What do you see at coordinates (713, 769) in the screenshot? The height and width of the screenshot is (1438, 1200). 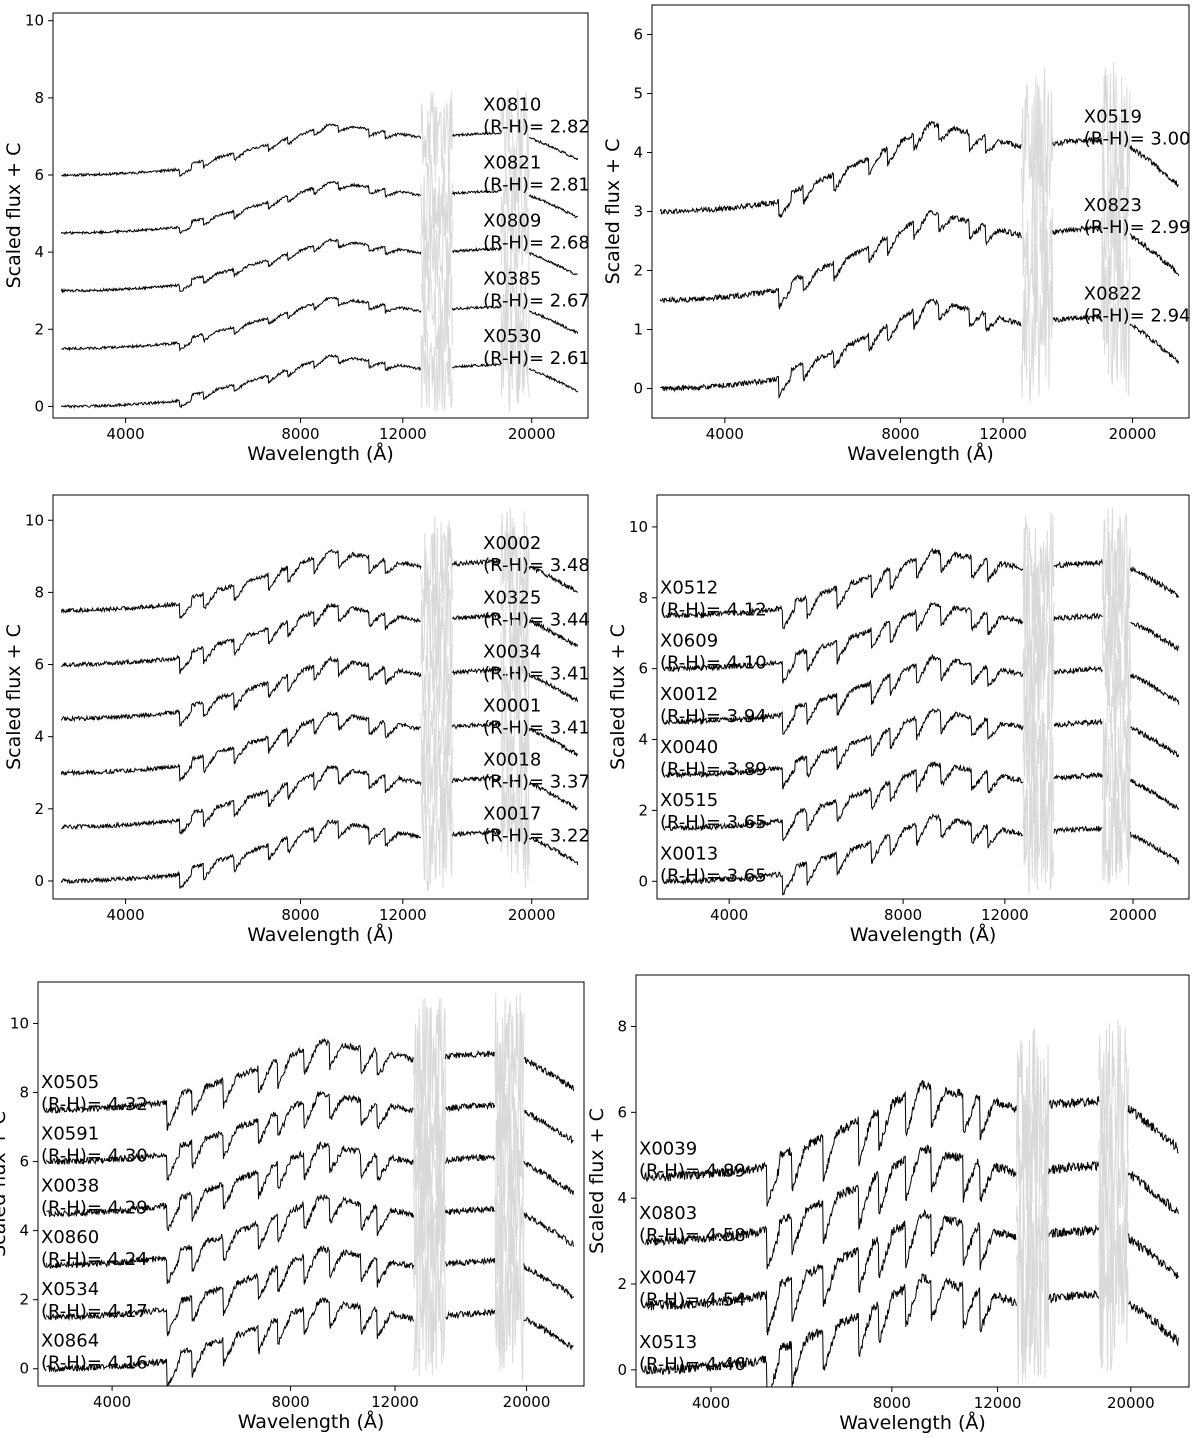 I see `color-index-label: (R-H)= 3.89` at bounding box center [713, 769].